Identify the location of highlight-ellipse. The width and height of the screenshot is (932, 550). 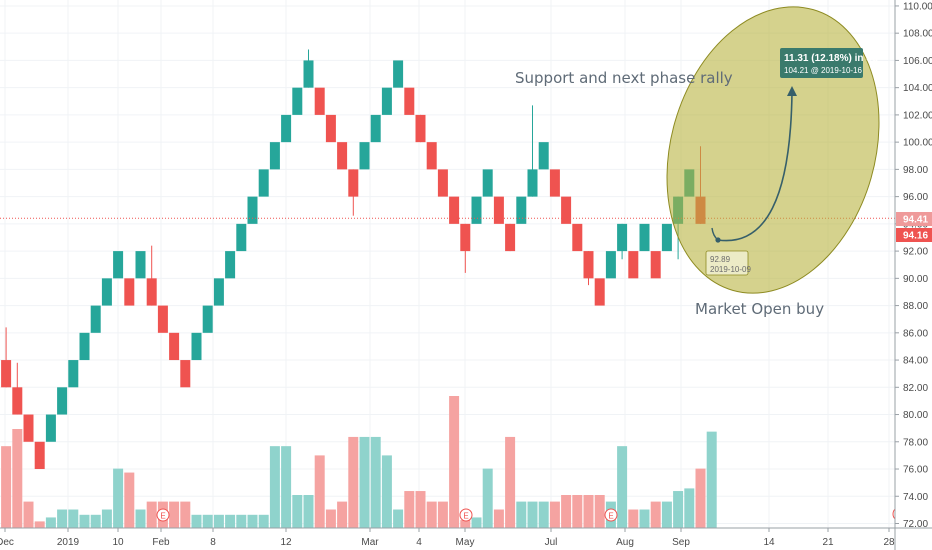
(773, 150).